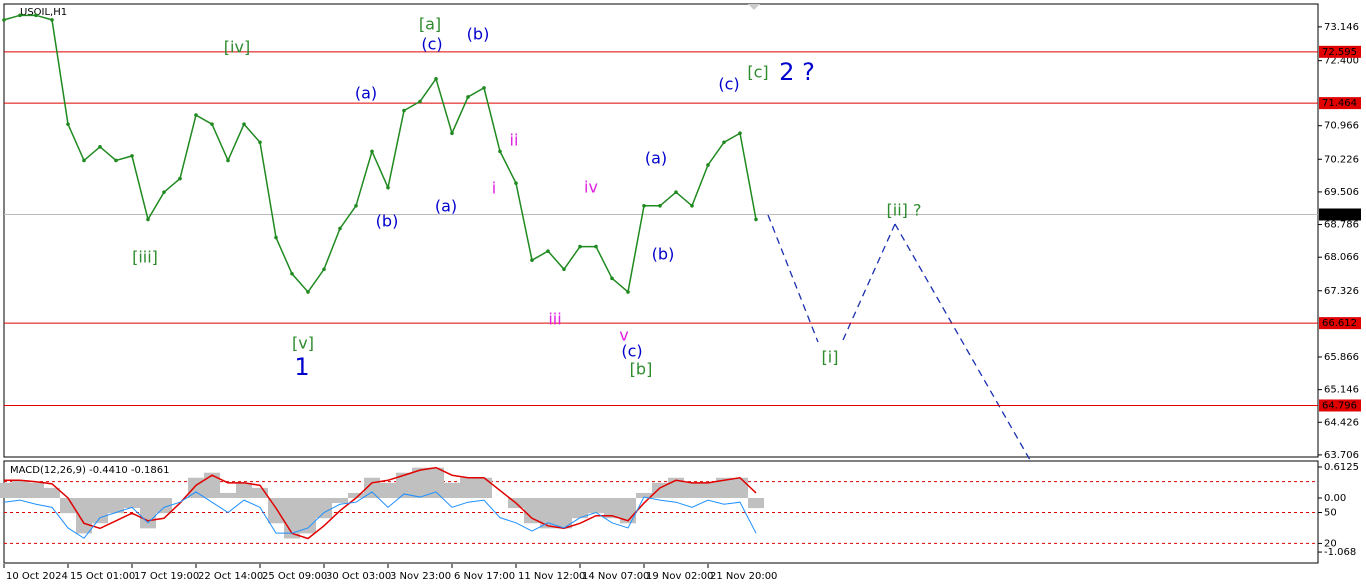 Image resolution: width=1366 pixels, height=588 pixels. Describe the element at coordinates (1339, 214) in the screenshot. I see `current-price-label: 69.008` at that location.